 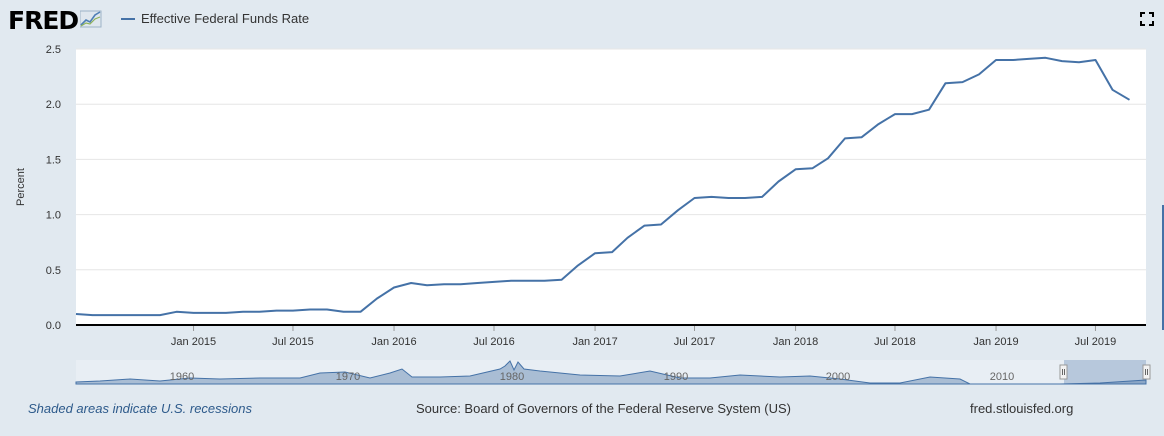 I want to click on fred-url-link: fred.stlouisfed.org, so click(x=1022, y=408).